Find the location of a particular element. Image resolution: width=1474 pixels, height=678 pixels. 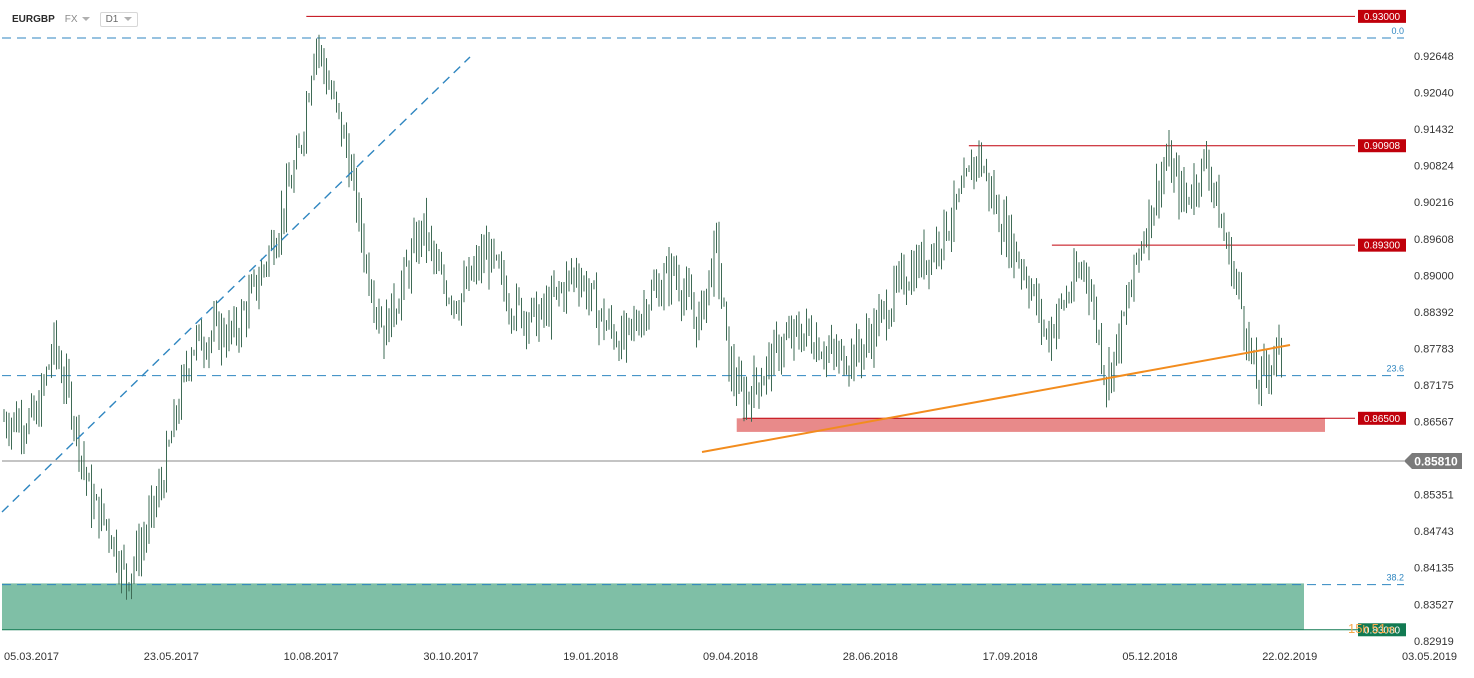

candle-countdown: 15h 51m is located at coordinates (1371, 628).